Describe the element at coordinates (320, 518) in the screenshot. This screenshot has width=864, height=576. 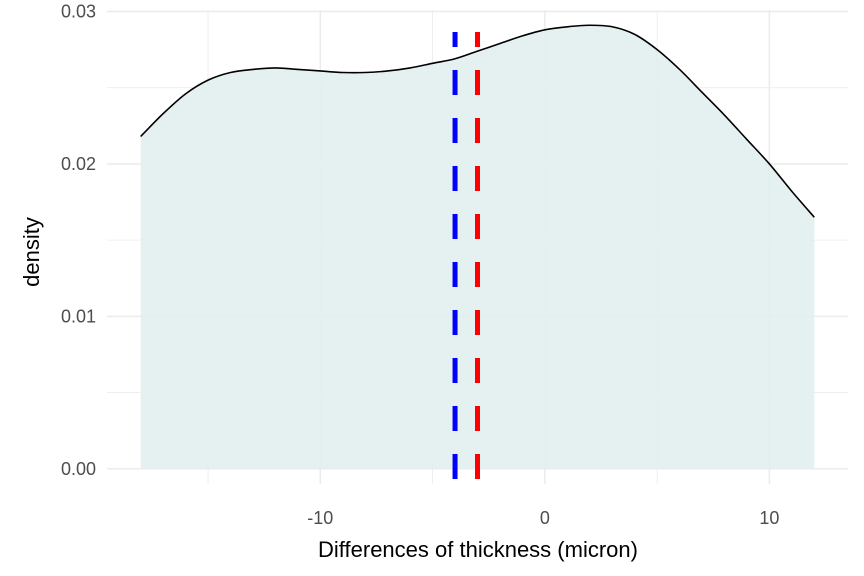
I see `x-tick-label: -10` at that location.